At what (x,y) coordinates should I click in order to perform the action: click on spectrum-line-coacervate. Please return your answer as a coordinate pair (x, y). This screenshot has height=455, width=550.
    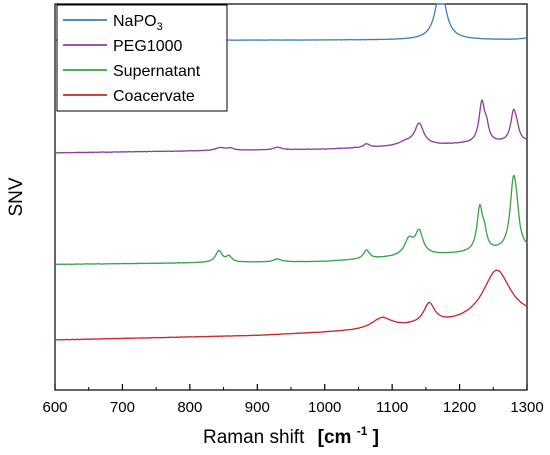
    Looking at the image, I should click on (291, 305).